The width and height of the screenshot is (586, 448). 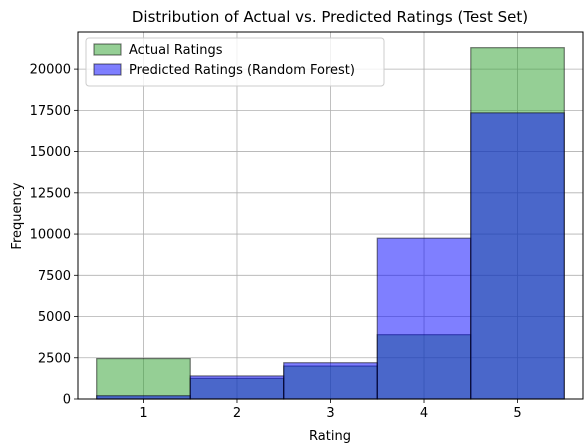 I want to click on x-tick-label: 2, so click(x=237, y=413).